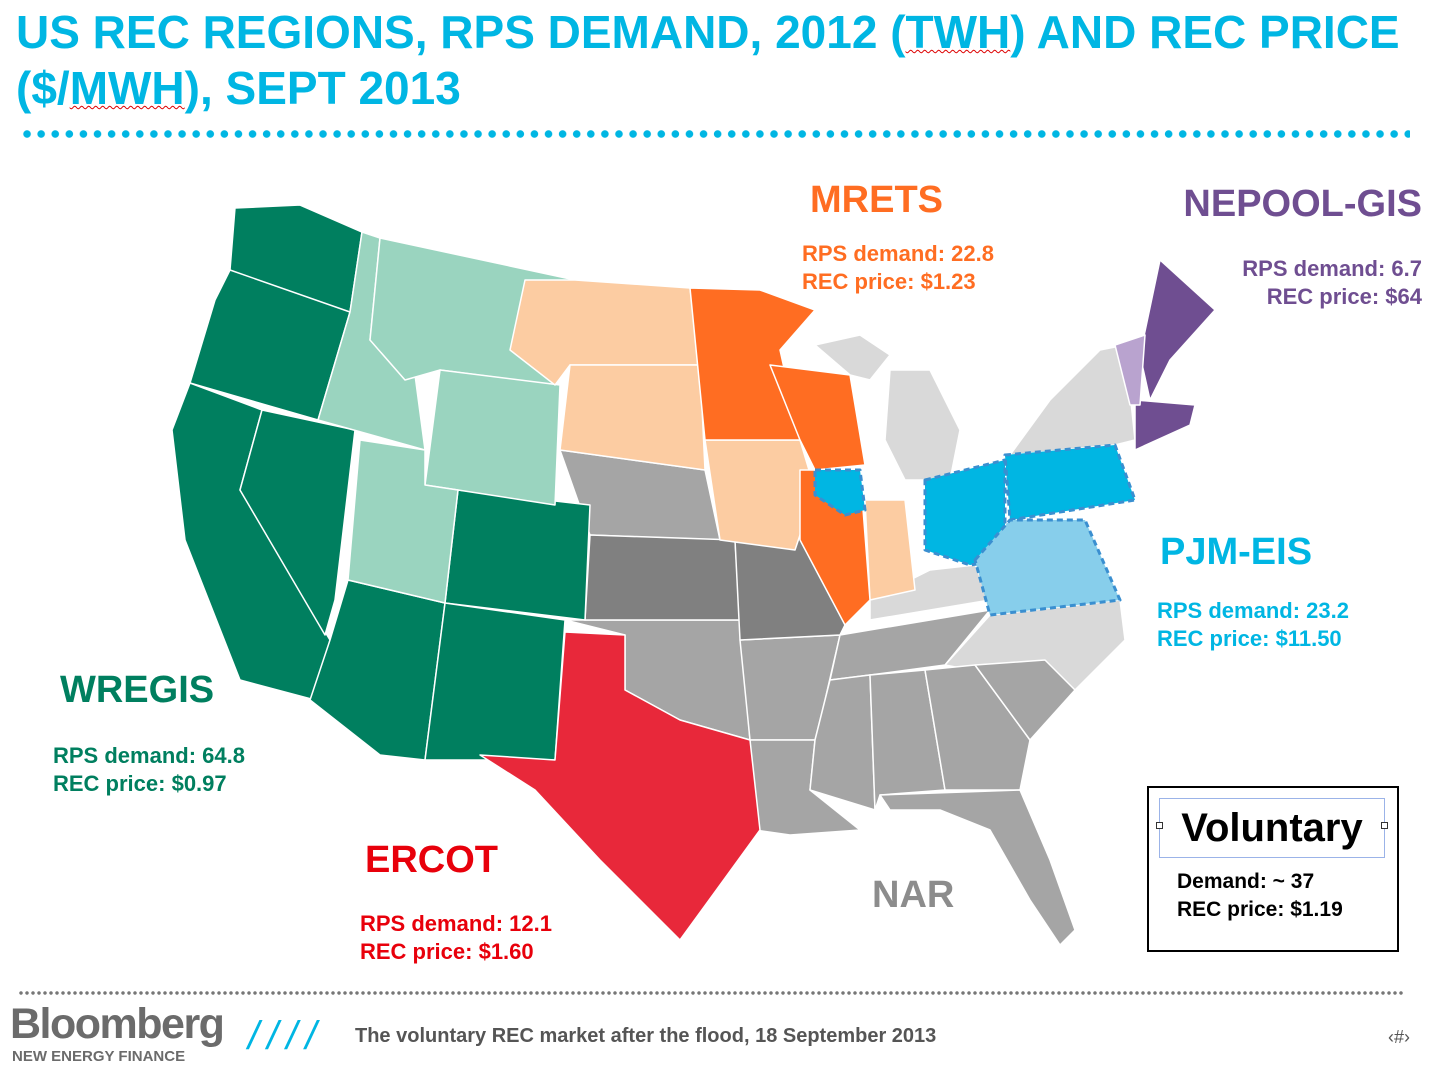  What do you see at coordinates (889, 281) in the screenshot?
I see `mrets-price: REC price: $1.23` at bounding box center [889, 281].